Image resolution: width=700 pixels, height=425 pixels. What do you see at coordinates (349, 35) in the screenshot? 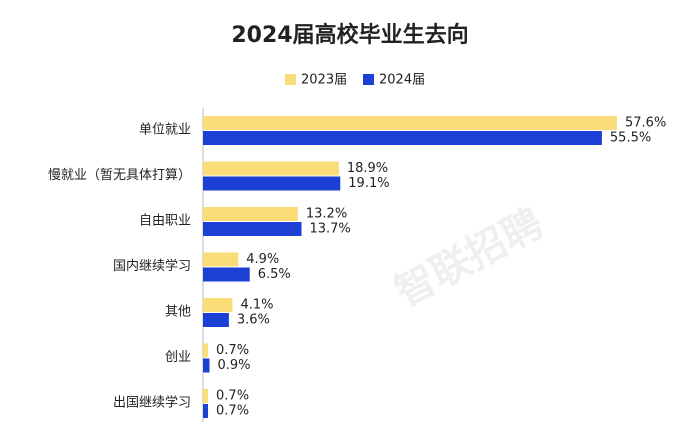
I see `chart-title: 2024届高校毕业生去向` at bounding box center [349, 35].